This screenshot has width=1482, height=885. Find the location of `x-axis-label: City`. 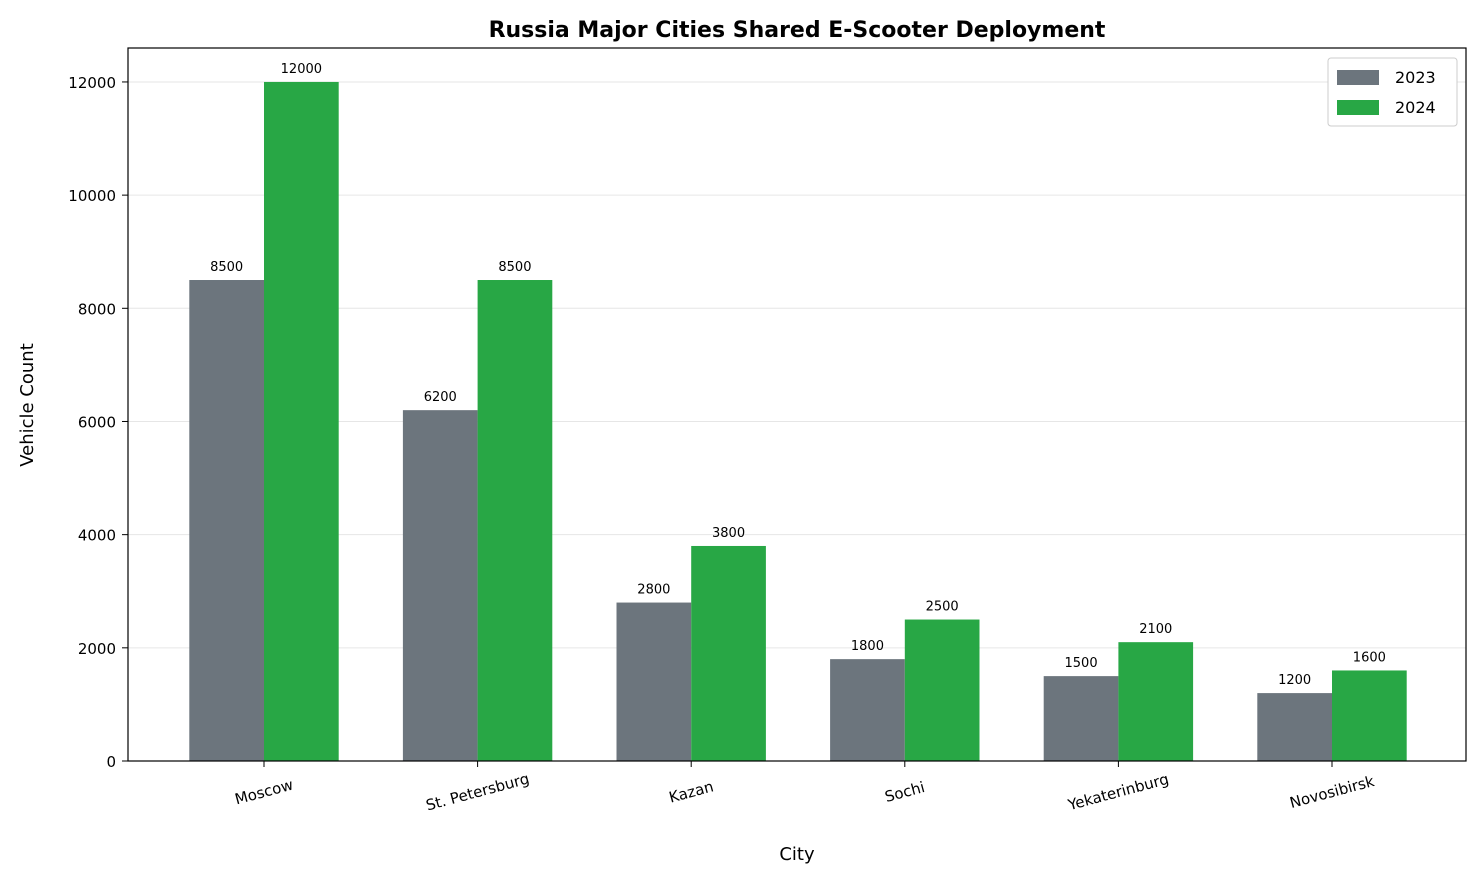

x-axis-label: City is located at coordinates (797, 854).